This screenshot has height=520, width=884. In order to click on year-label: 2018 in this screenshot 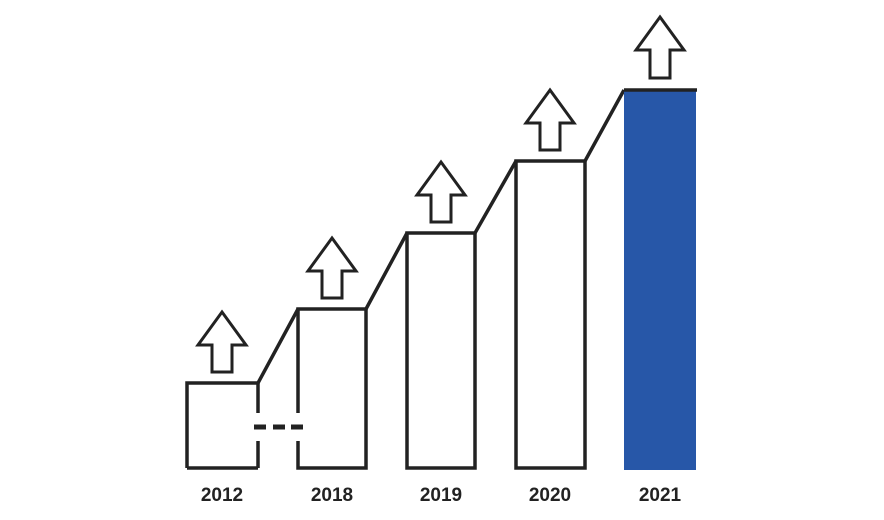, I will do `click(332, 495)`.